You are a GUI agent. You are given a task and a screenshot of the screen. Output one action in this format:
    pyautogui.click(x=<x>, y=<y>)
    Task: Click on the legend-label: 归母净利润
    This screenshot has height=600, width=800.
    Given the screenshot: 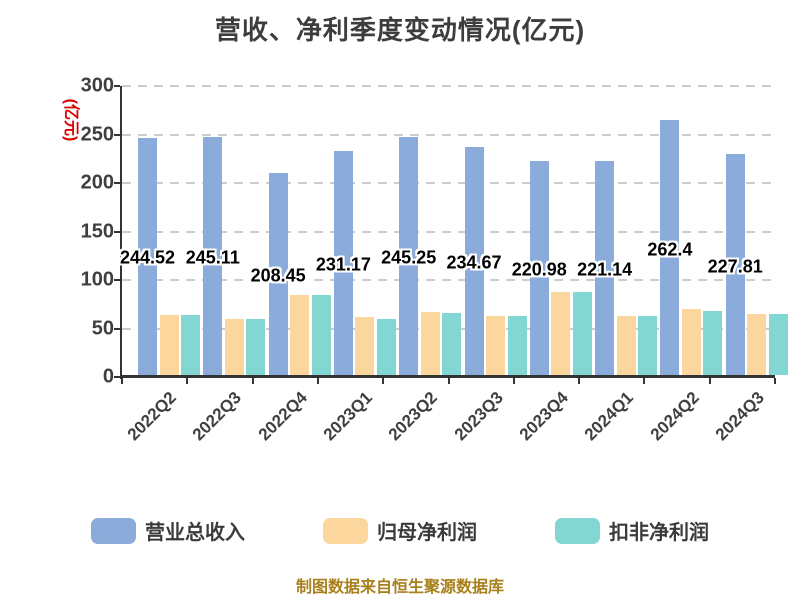 What is the action you would take?
    pyautogui.click(x=427, y=533)
    